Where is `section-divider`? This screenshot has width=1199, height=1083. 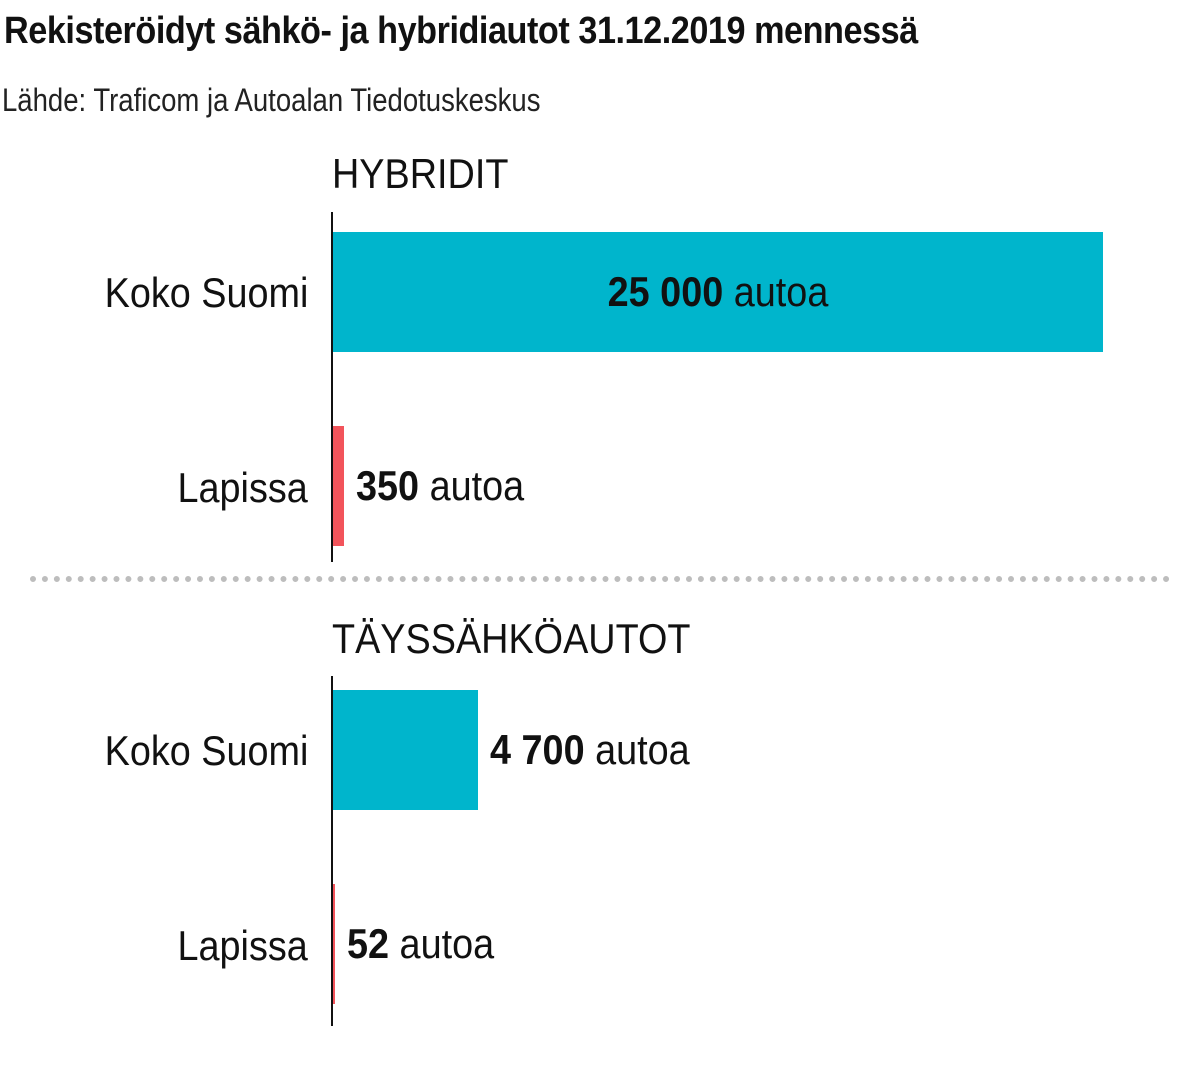 section-divider is located at coordinates (600, 579).